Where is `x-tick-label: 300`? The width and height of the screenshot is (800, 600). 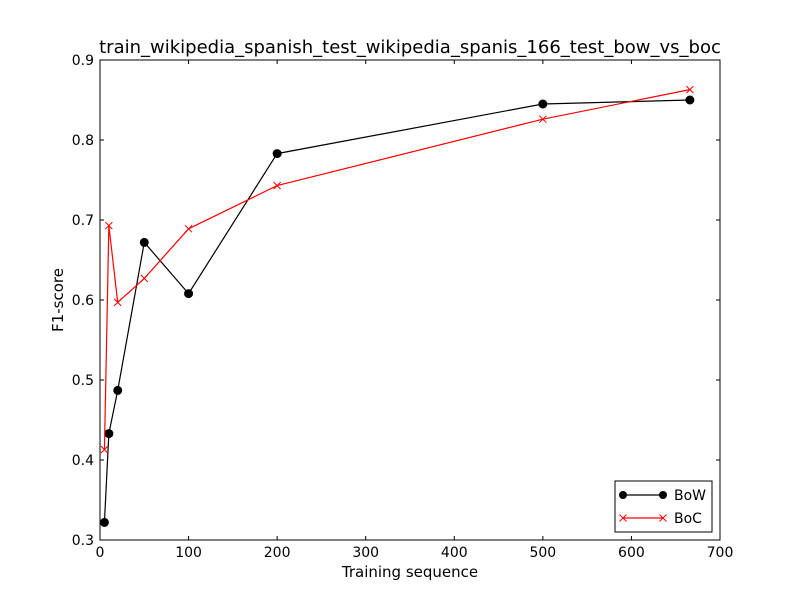 x-tick-label: 300 is located at coordinates (365, 553).